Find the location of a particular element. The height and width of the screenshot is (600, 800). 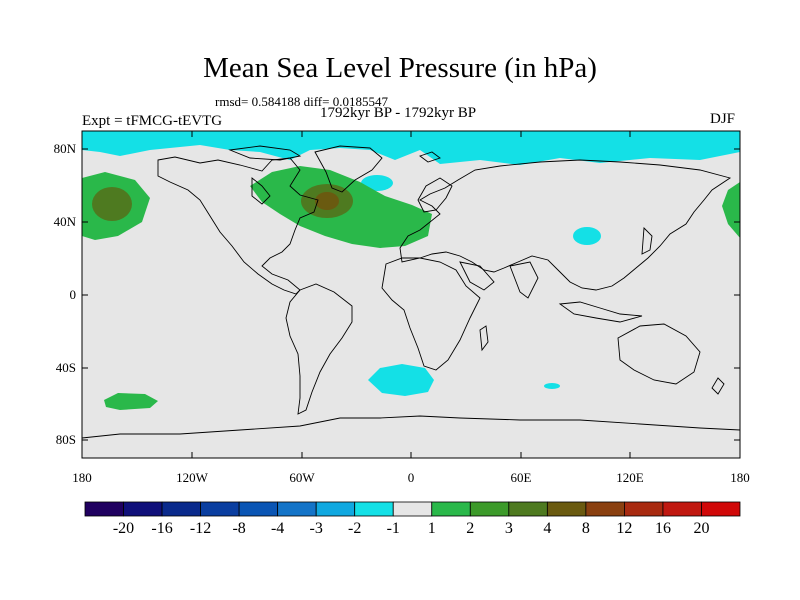

south-pacific-high-region is located at coordinates (131, 401).